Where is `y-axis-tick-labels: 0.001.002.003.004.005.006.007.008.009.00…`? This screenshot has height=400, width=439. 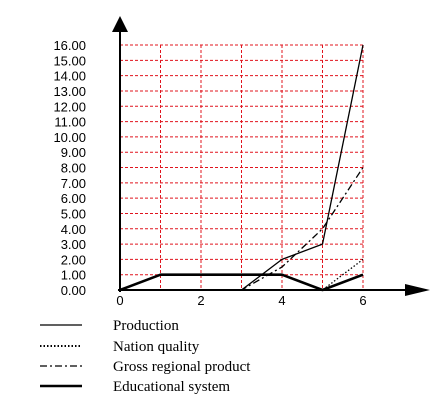 y-axis-tick-labels: 0.001.002.003.004.005.006.007.008.009.00… is located at coordinates (69, 168).